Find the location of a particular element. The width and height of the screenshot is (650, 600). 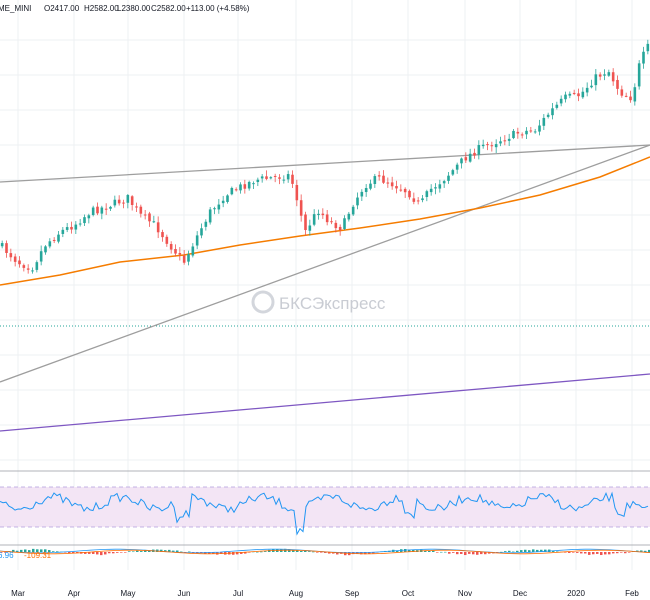

x-tick-label: Mar is located at coordinates (18, 593).